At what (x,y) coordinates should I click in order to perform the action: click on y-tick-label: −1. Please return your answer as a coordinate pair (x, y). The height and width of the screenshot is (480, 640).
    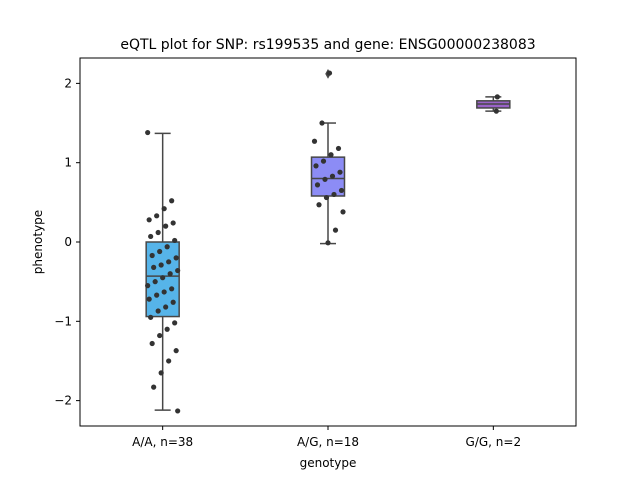
    Looking at the image, I should click on (63, 321).